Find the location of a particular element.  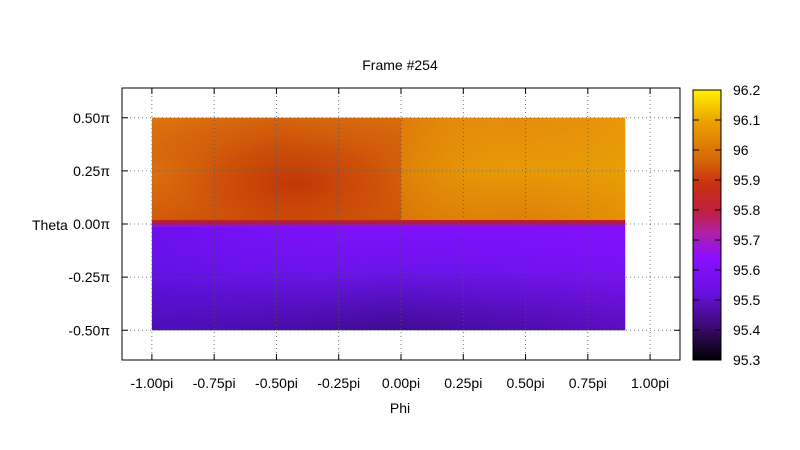

colorbar-tick-label: 95.9 is located at coordinates (746, 180).